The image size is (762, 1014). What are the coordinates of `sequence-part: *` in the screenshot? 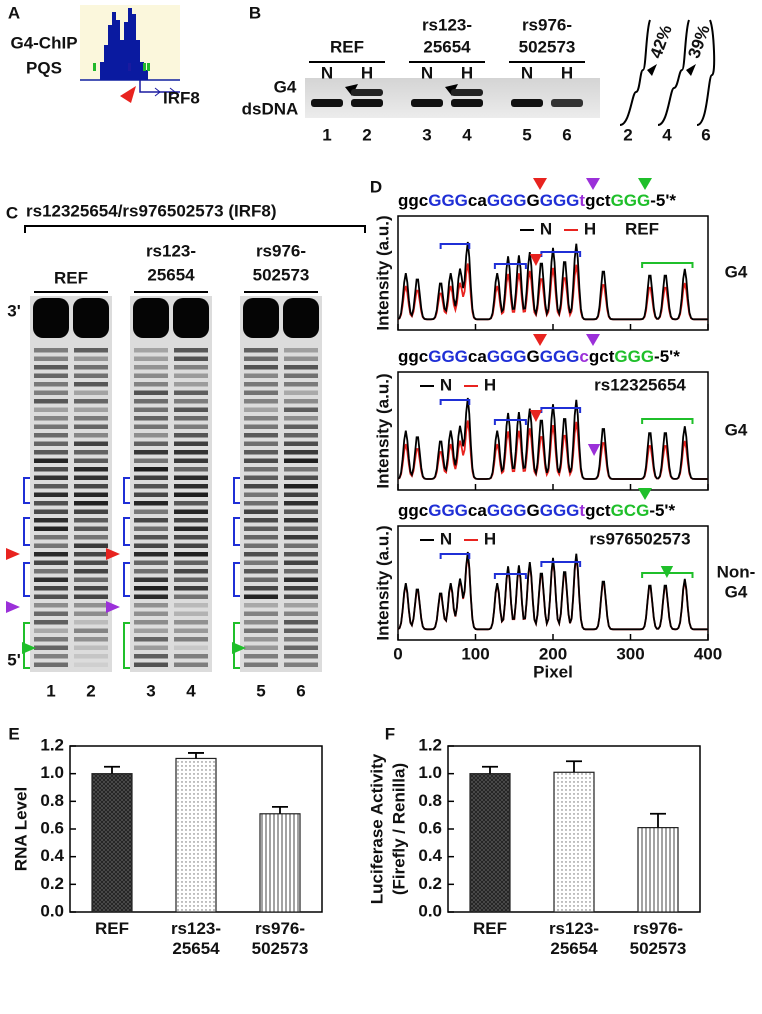 It's located at (672, 200).